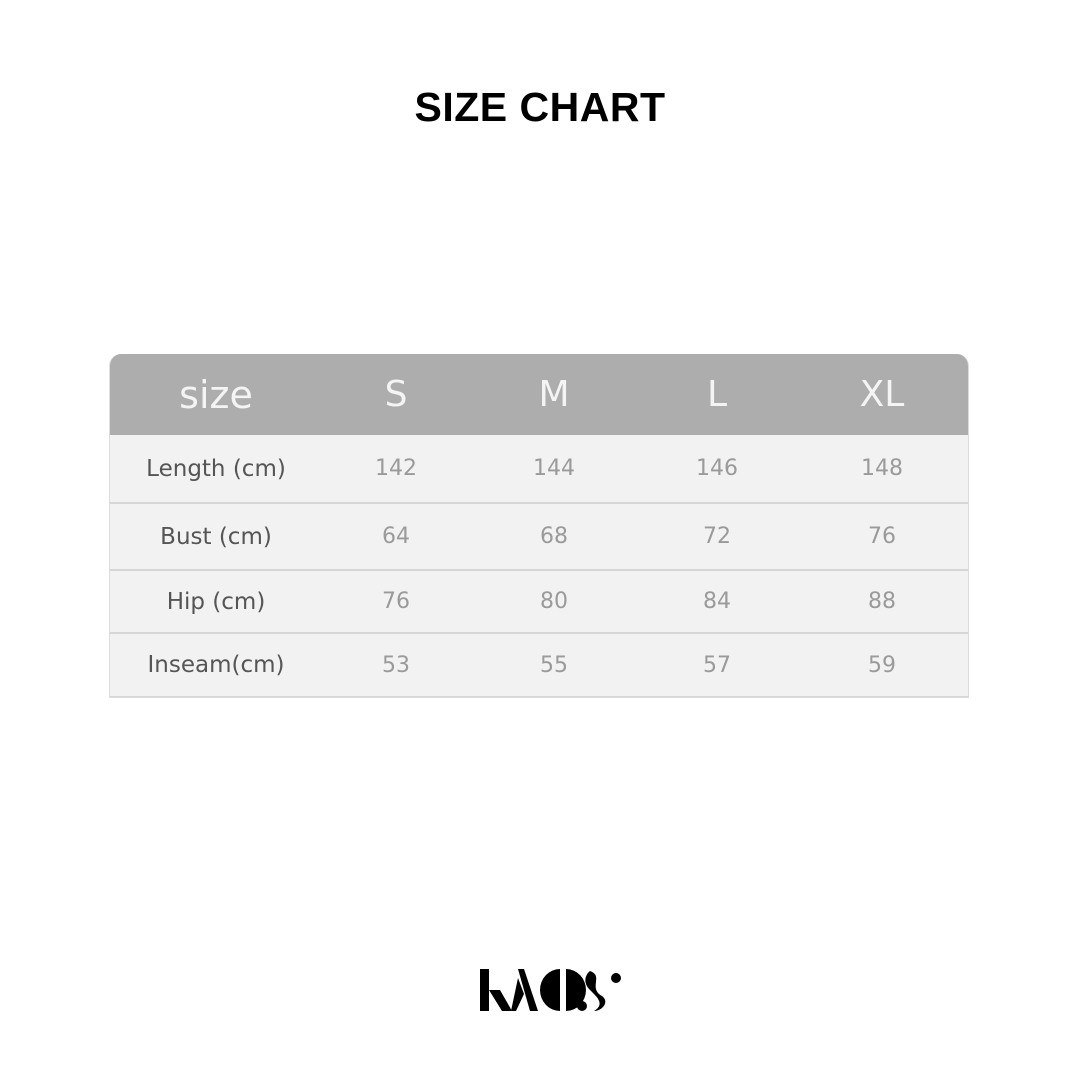 The image size is (1080, 1080). Describe the element at coordinates (216, 468) in the screenshot. I see `row-label: Length (cm)` at that location.